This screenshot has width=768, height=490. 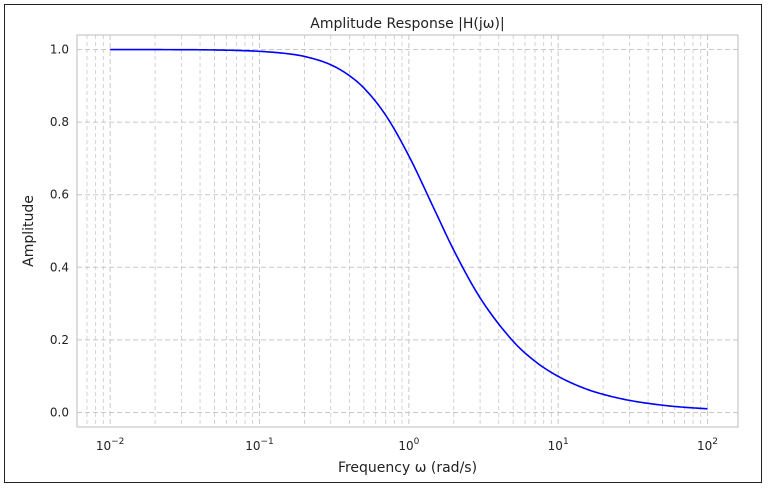 I want to click on x-tick-label: 10², so click(x=707, y=445).